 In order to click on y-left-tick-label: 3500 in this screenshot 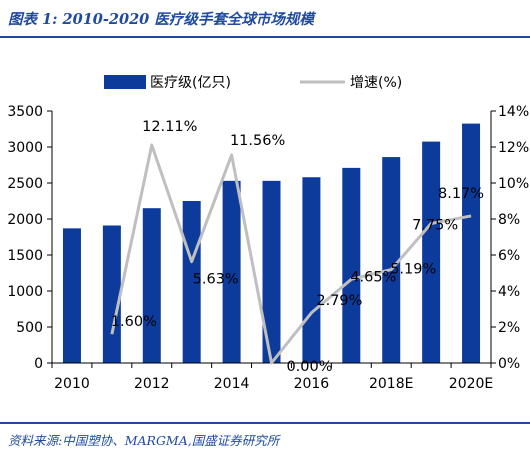, I will do `click(25, 112)`.